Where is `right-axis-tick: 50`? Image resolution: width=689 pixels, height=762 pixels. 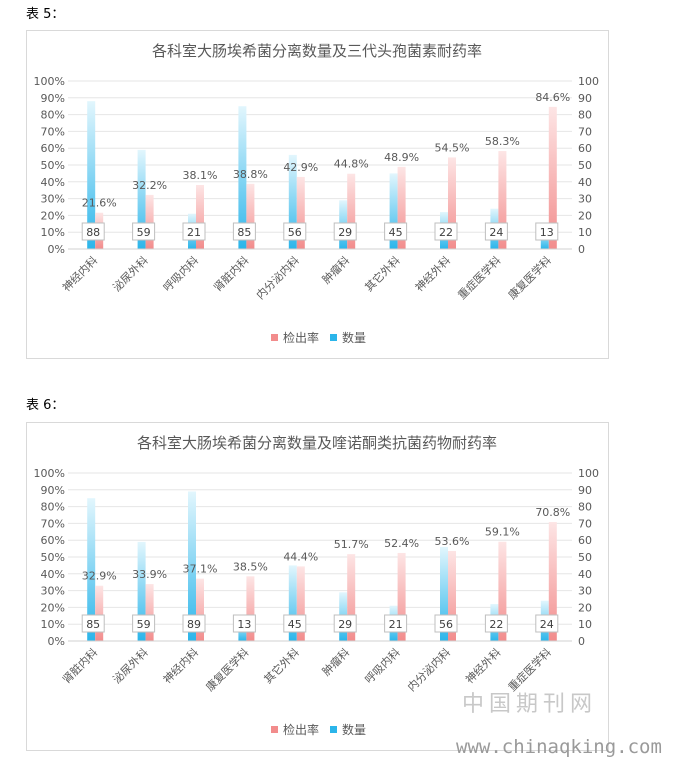
right-axis-tick: 50 is located at coordinates (585, 165).